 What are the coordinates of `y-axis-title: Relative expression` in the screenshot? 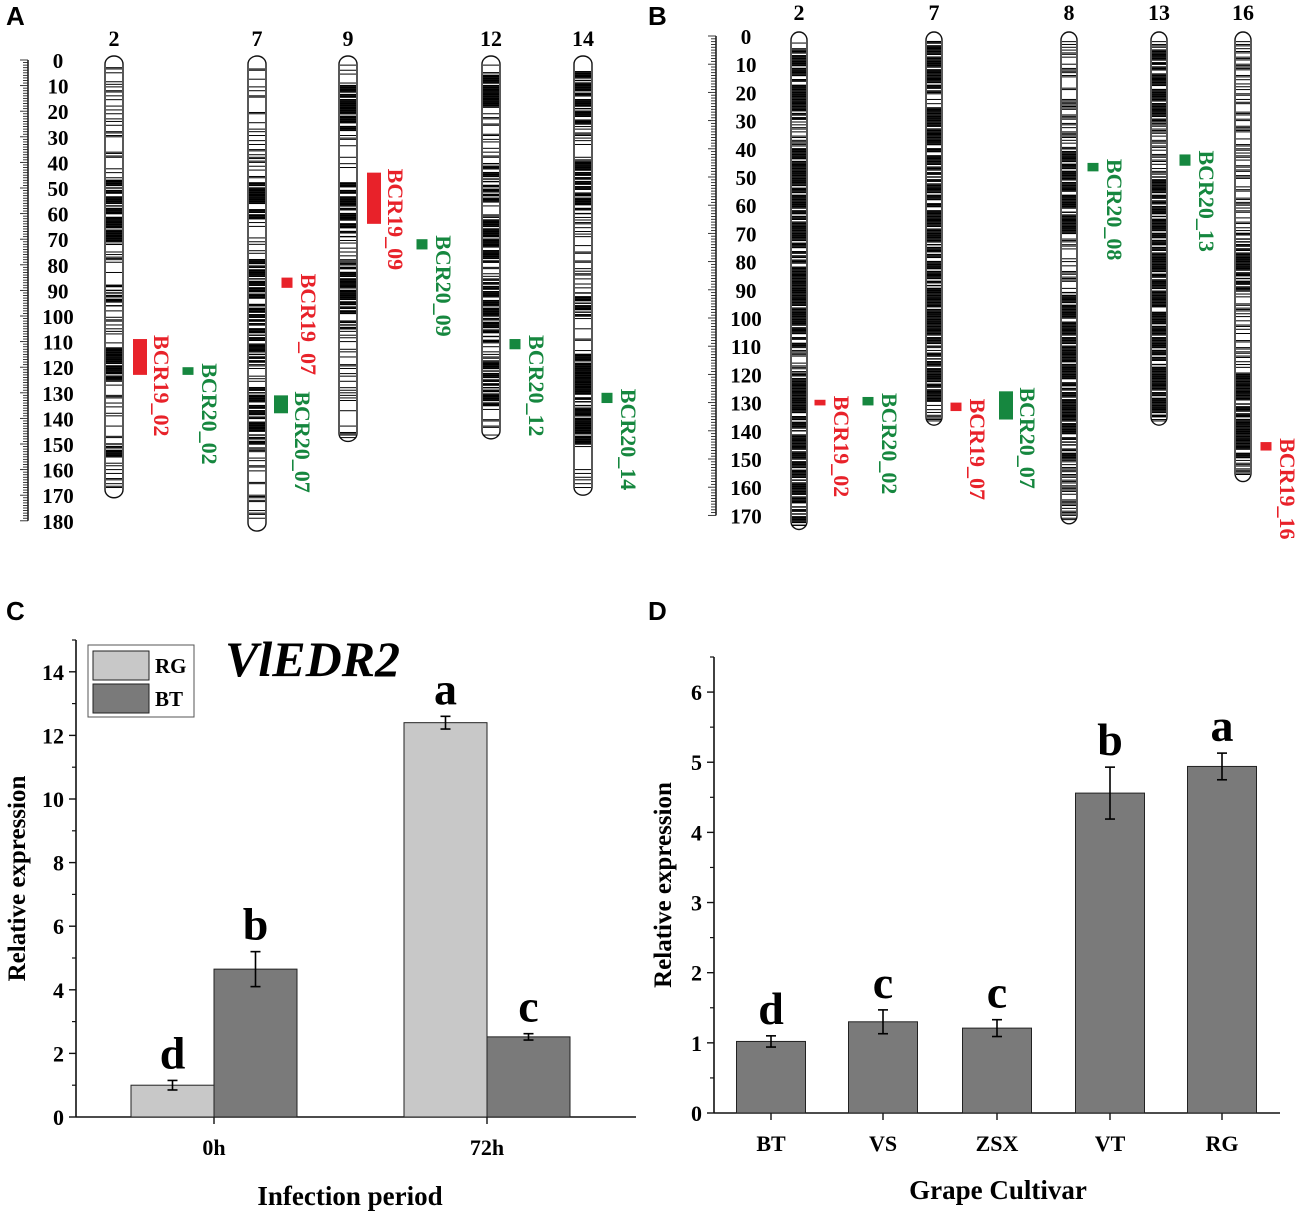 It's located at (17, 879).